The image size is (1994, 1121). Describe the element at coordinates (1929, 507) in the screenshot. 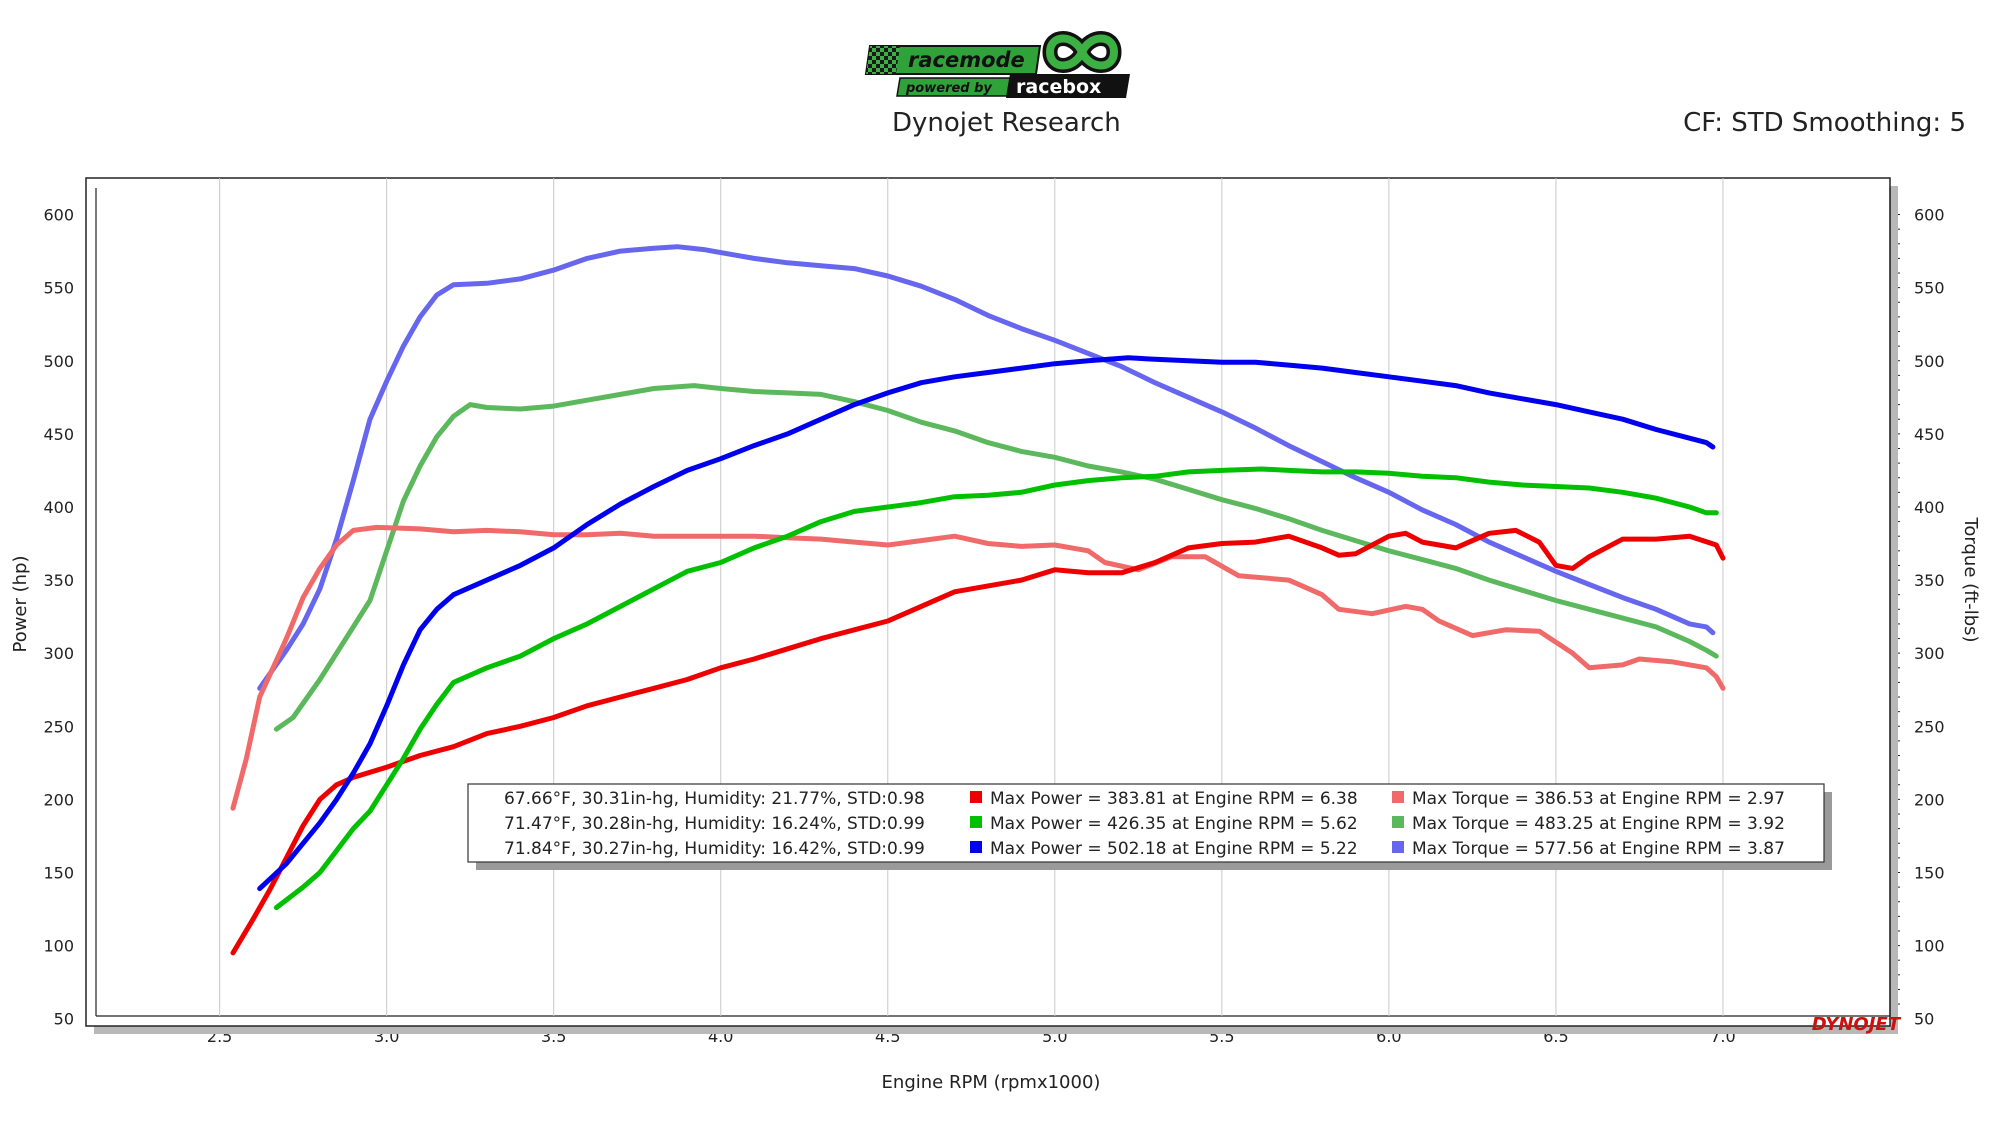

I see `y-right-tick-label: 400` at that location.